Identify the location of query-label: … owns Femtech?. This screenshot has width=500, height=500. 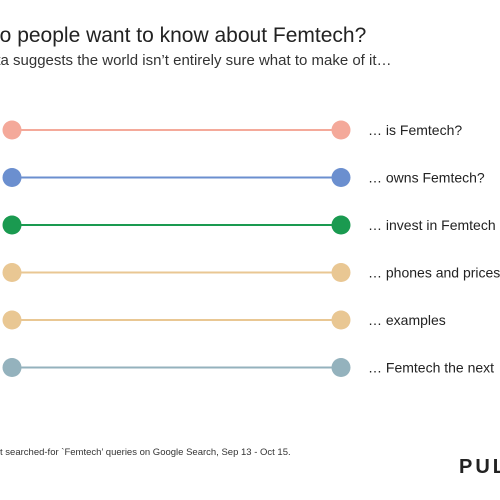
(426, 178).